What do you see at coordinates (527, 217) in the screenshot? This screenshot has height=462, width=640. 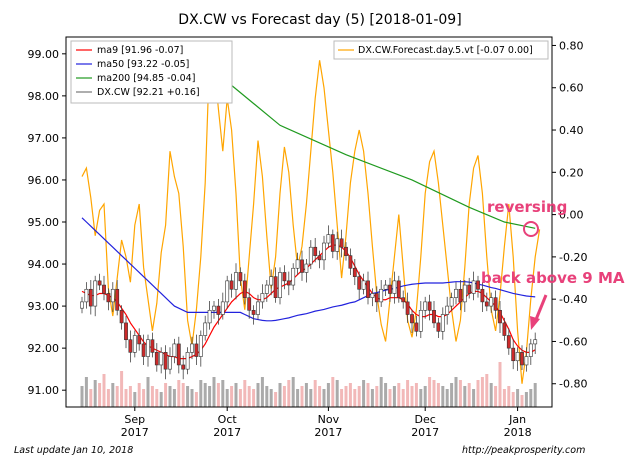 I see `annotation-reversing: reversing` at bounding box center [527, 217].